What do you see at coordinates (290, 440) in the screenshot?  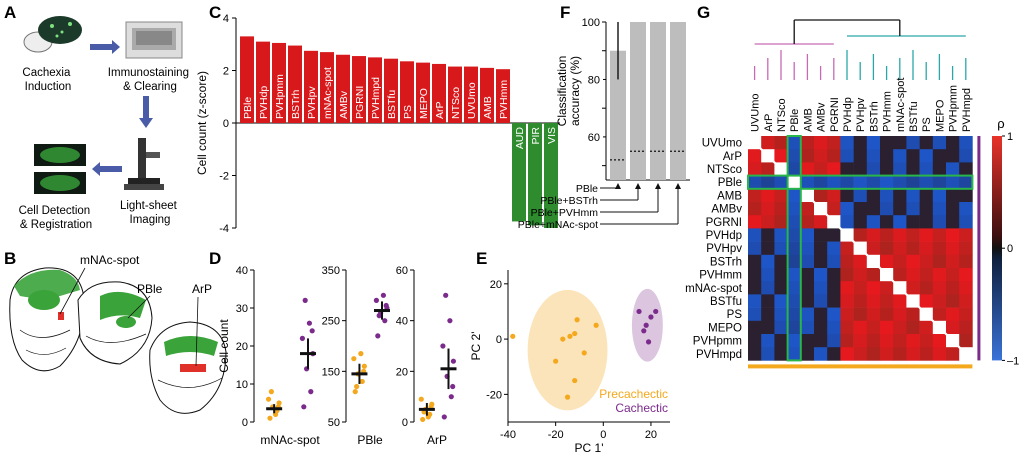 I see `d-subplot-label: mNAc-spot` at bounding box center [290, 440].